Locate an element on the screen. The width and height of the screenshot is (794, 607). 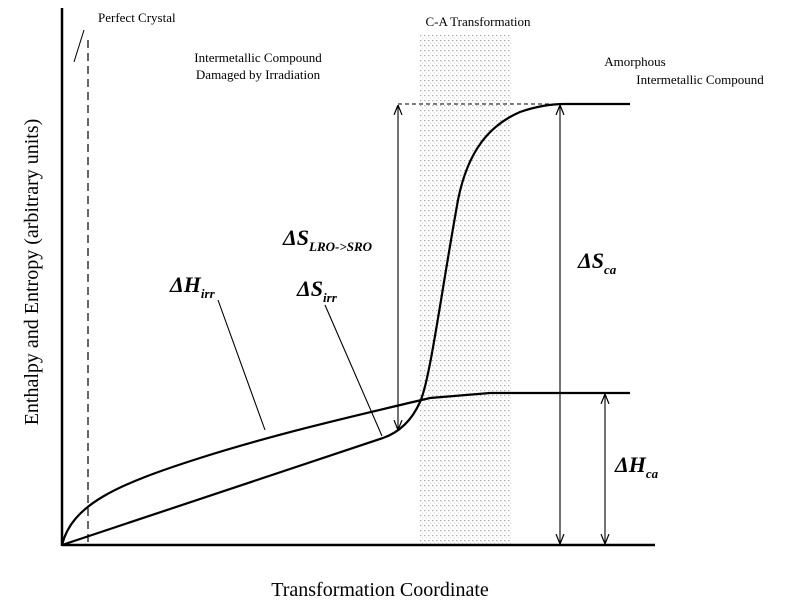
symbol: ΔSca is located at coordinates (597, 262).